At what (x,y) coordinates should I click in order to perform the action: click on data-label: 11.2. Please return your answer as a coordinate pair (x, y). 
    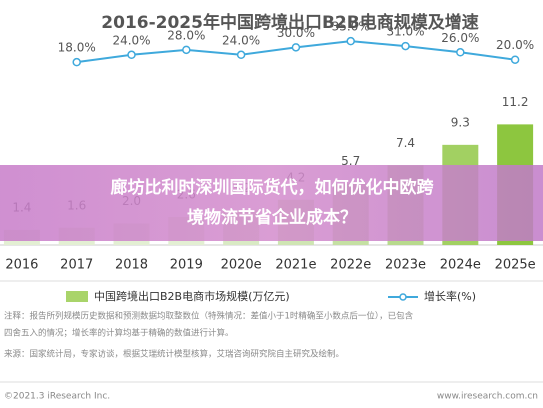
    Looking at the image, I should click on (515, 102).